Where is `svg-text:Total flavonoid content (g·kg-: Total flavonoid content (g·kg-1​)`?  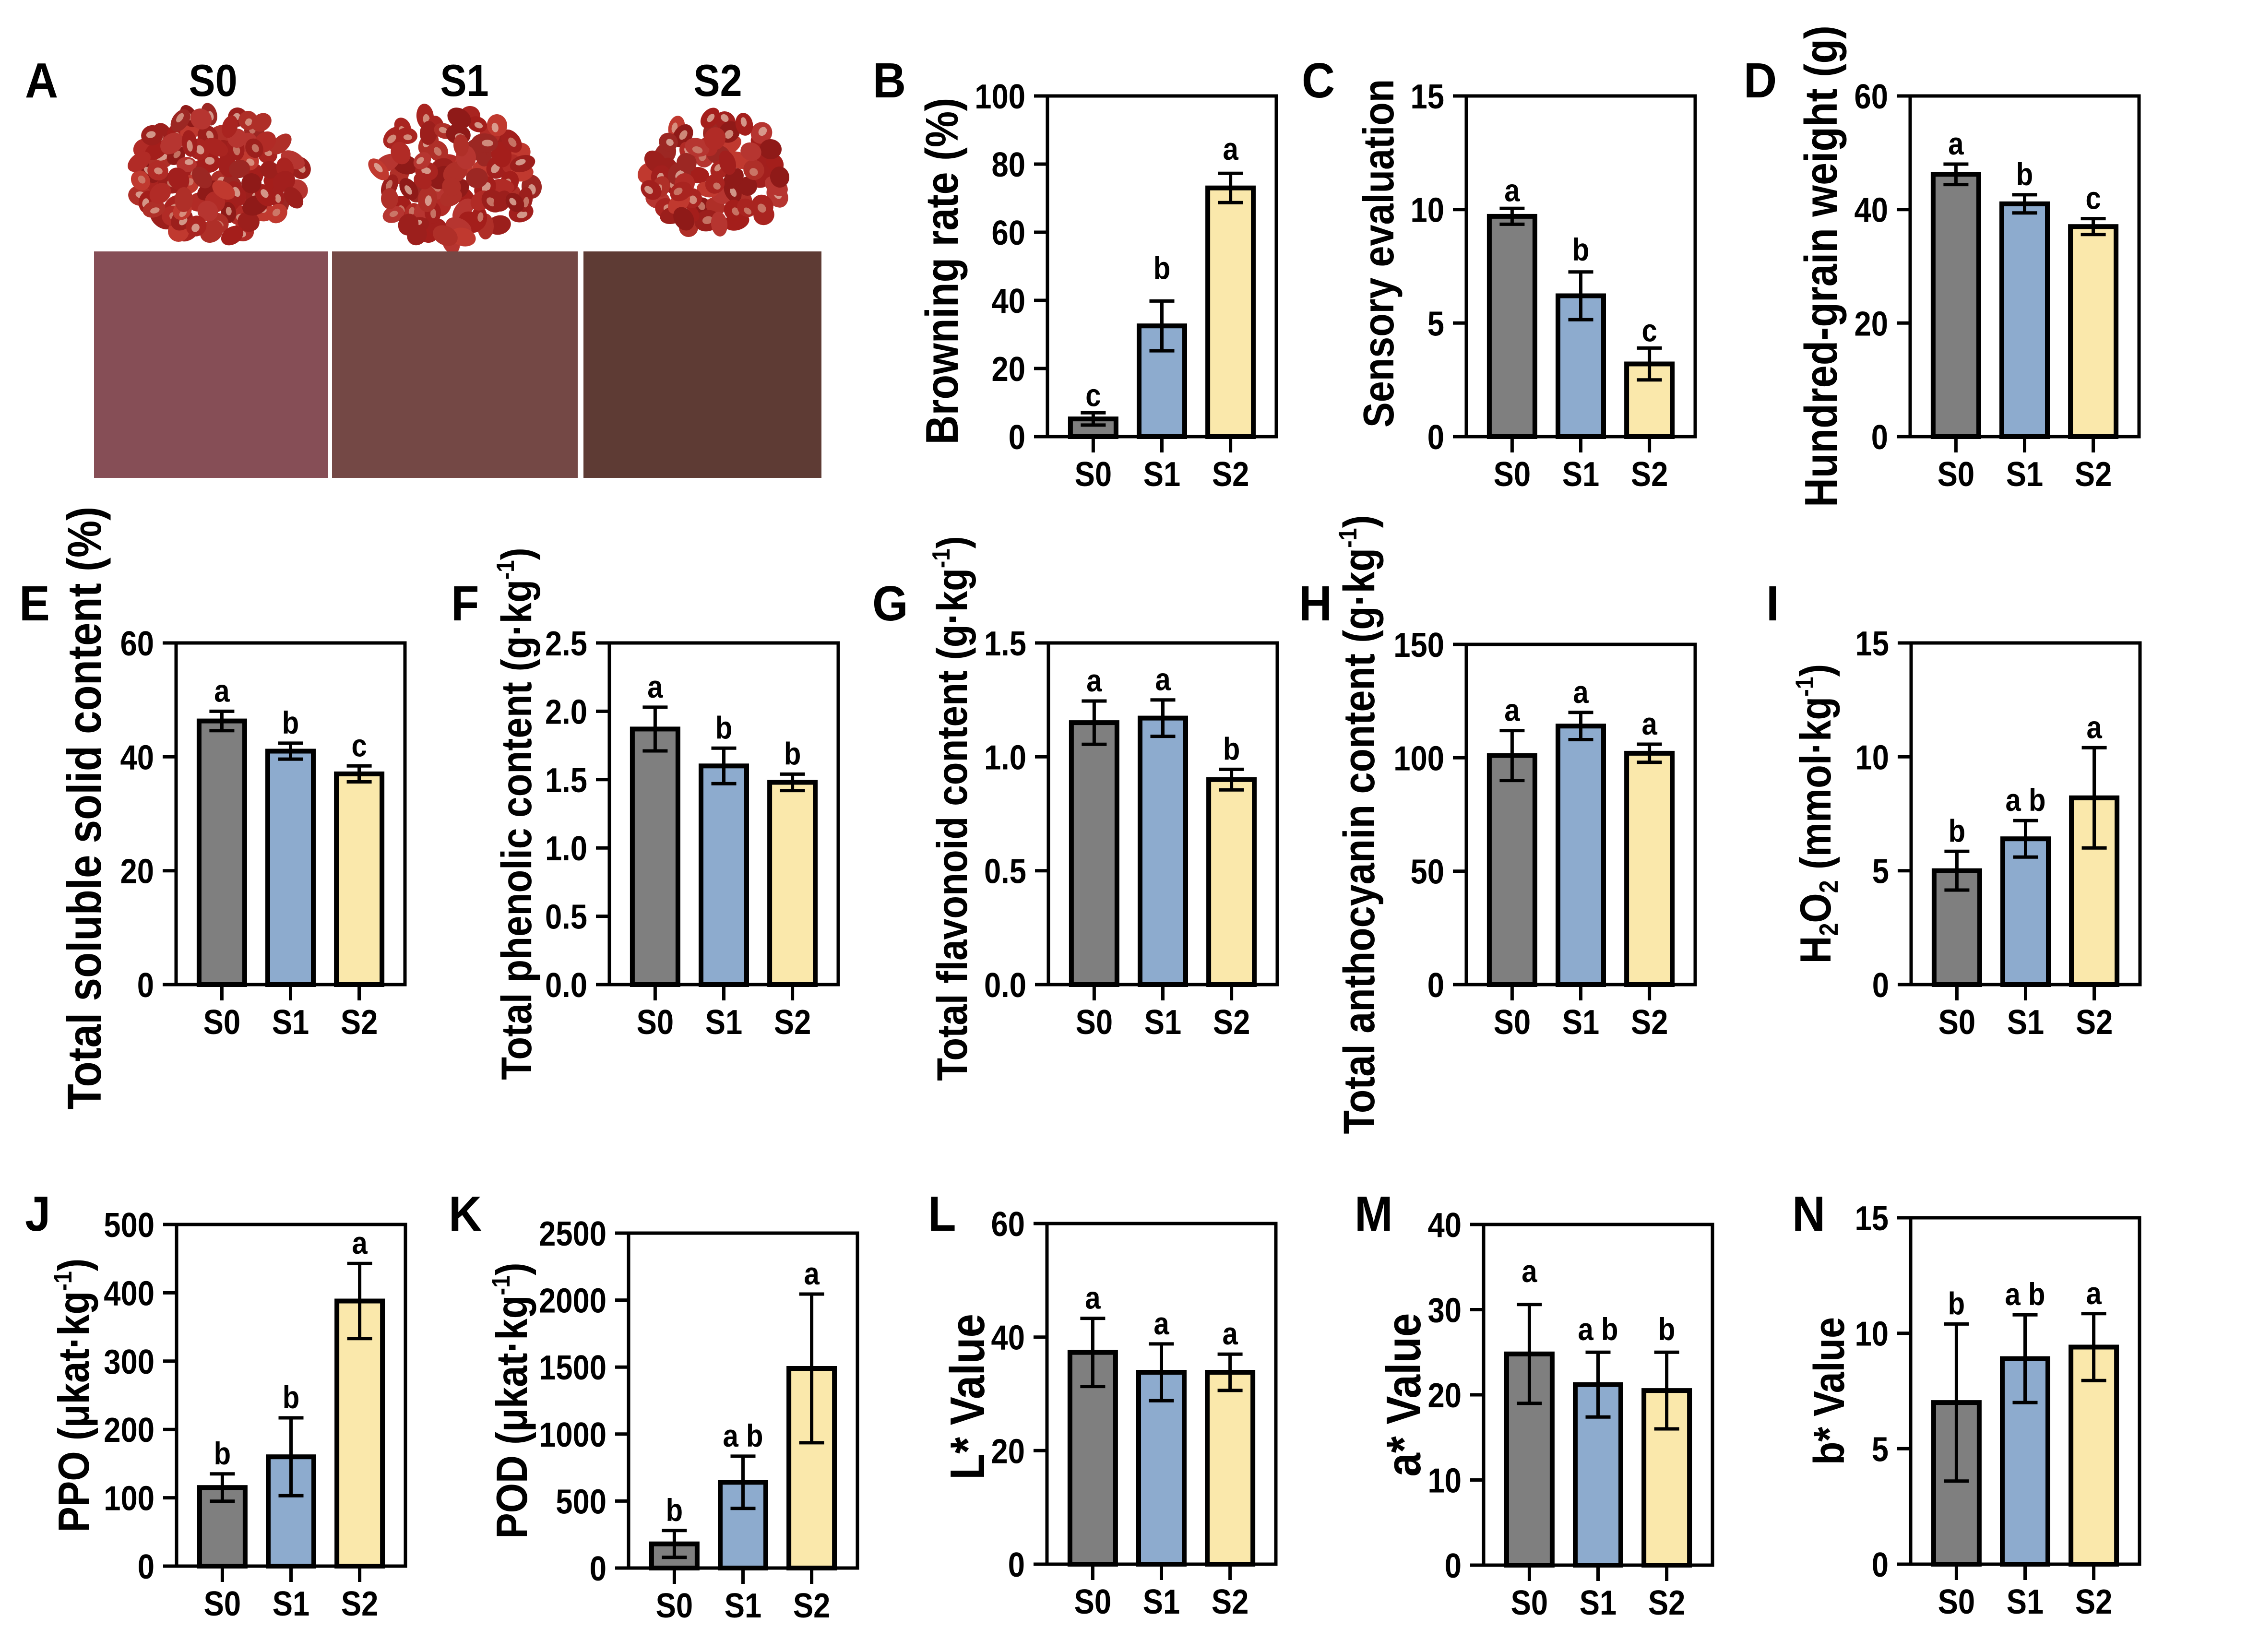 svg-text:Total flavonoid content (g·kg-: Total flavonoid content (g·kg-1​) is located at coordinates (952, 808).